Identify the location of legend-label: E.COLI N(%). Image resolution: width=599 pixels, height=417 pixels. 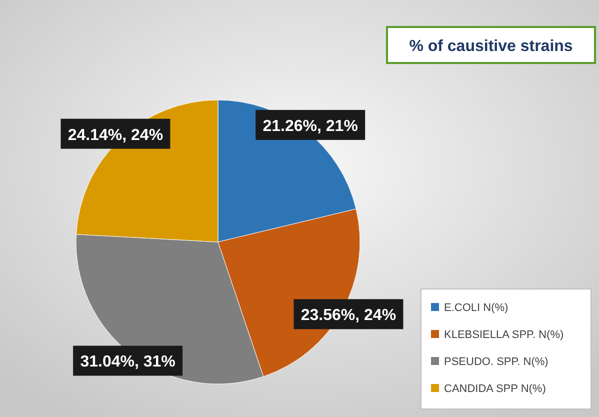
(476, 308).